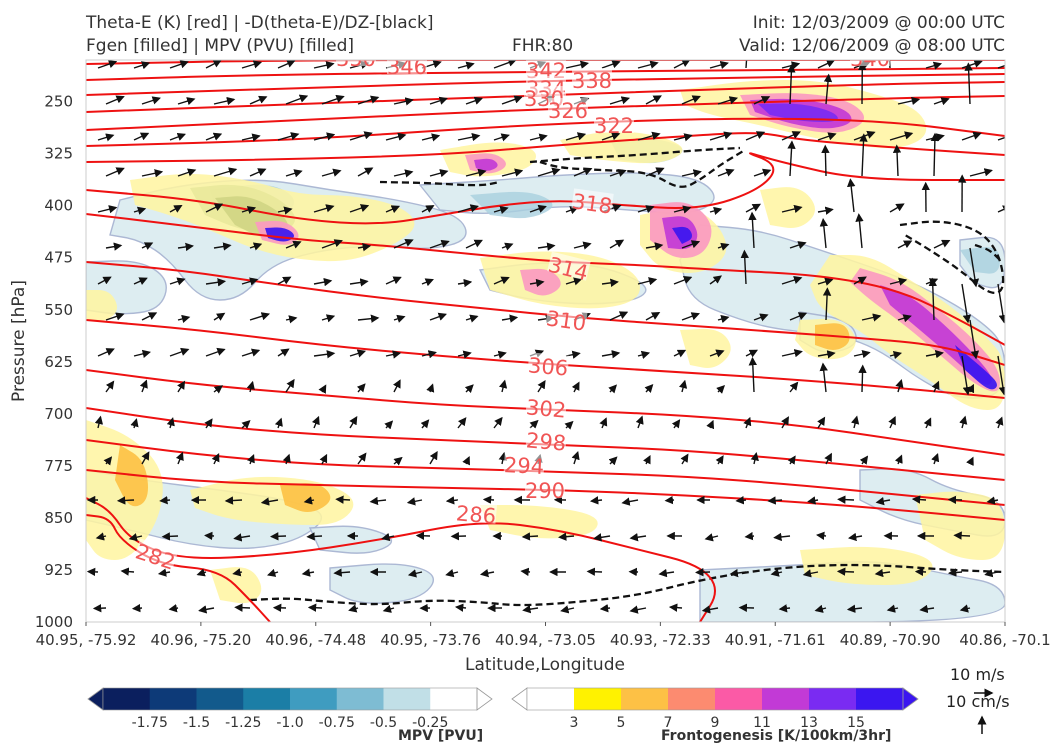 The image size is (1050, 750). I want to click on mpv-colorbar-tick-label: -1.5, so click(196, 723).